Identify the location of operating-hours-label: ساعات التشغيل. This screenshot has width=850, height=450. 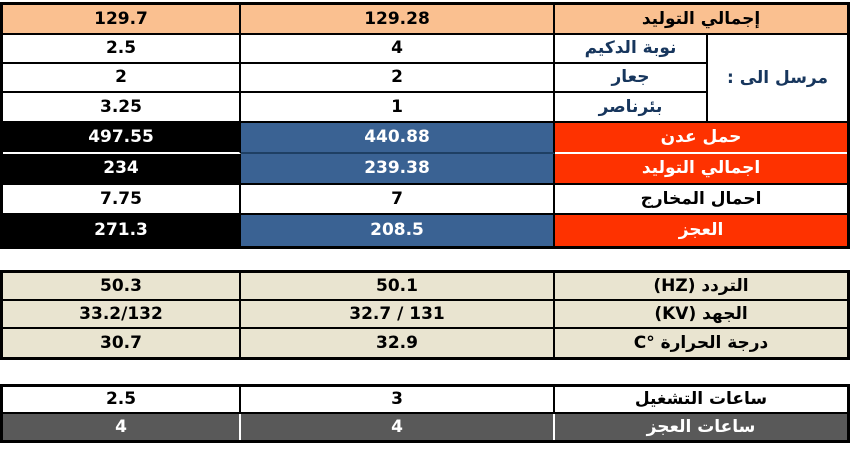
(701, 400).